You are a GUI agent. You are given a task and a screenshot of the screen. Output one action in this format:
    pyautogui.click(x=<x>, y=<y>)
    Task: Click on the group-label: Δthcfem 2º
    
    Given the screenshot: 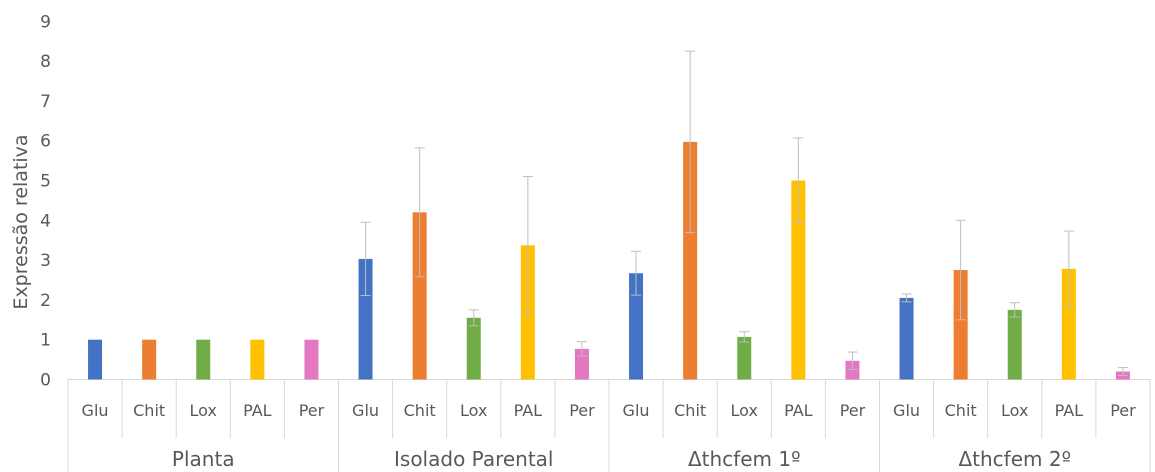 What is the action you would take?
    pyautogui.click(x=1014, y=459)
    